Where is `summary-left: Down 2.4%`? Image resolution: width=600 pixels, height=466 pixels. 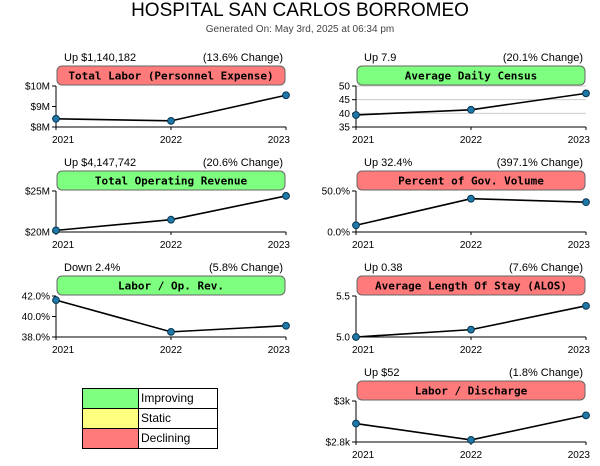
summary-left: Down 2.4% is located at coordinates (92, 268).